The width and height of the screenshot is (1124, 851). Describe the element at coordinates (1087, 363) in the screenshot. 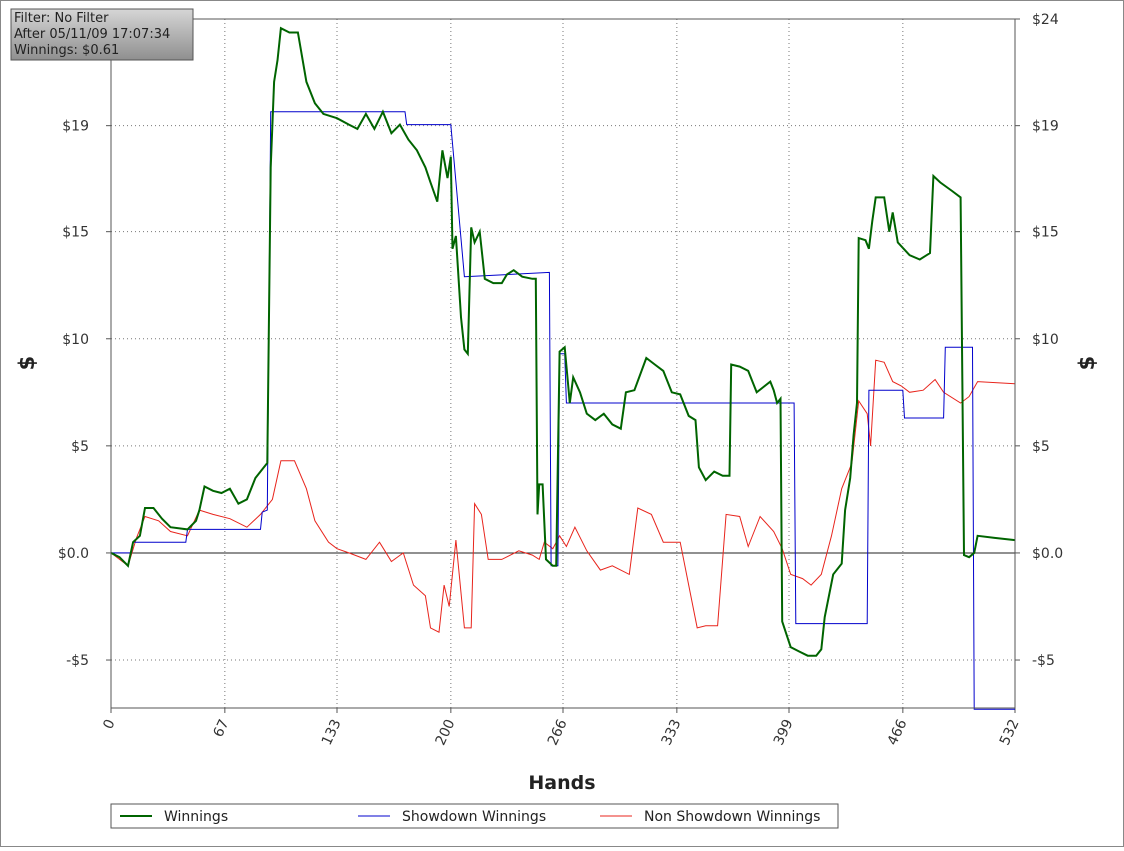

I see `y2-axis-label: $` at that location.